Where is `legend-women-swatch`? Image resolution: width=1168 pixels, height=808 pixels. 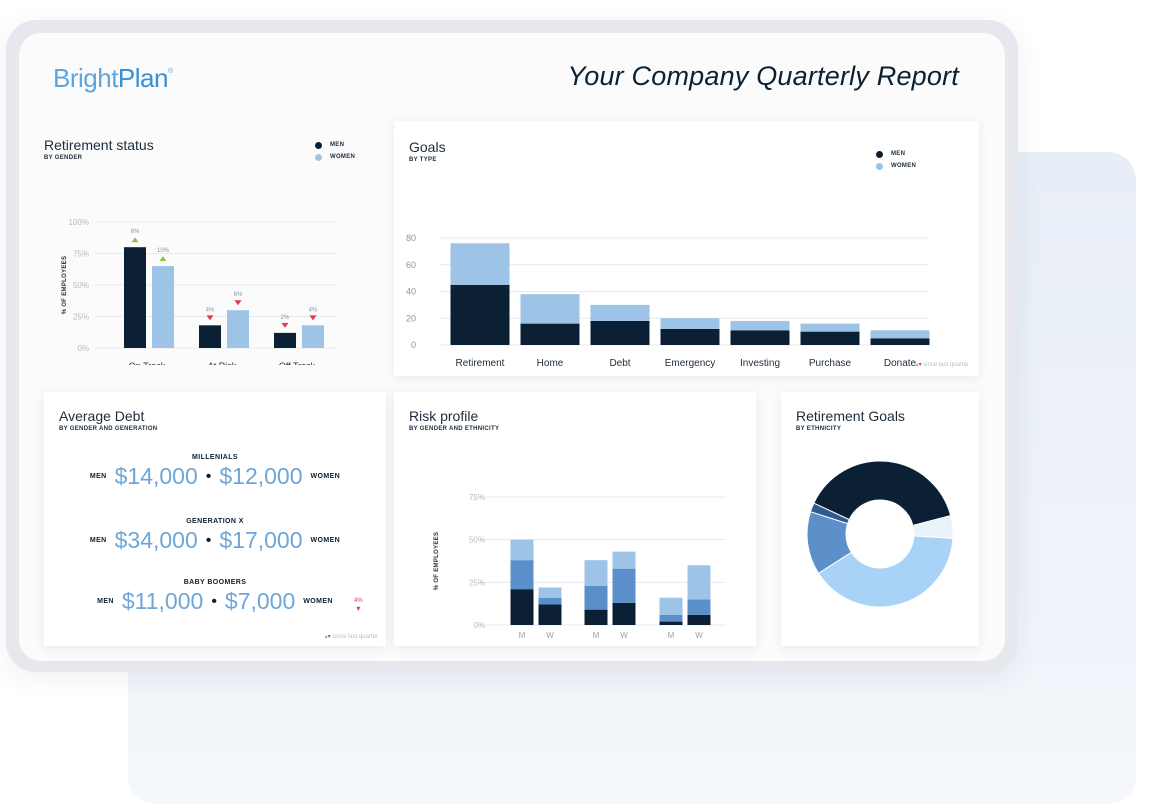
legend-women-swatch is located at coordinates (318, 157).